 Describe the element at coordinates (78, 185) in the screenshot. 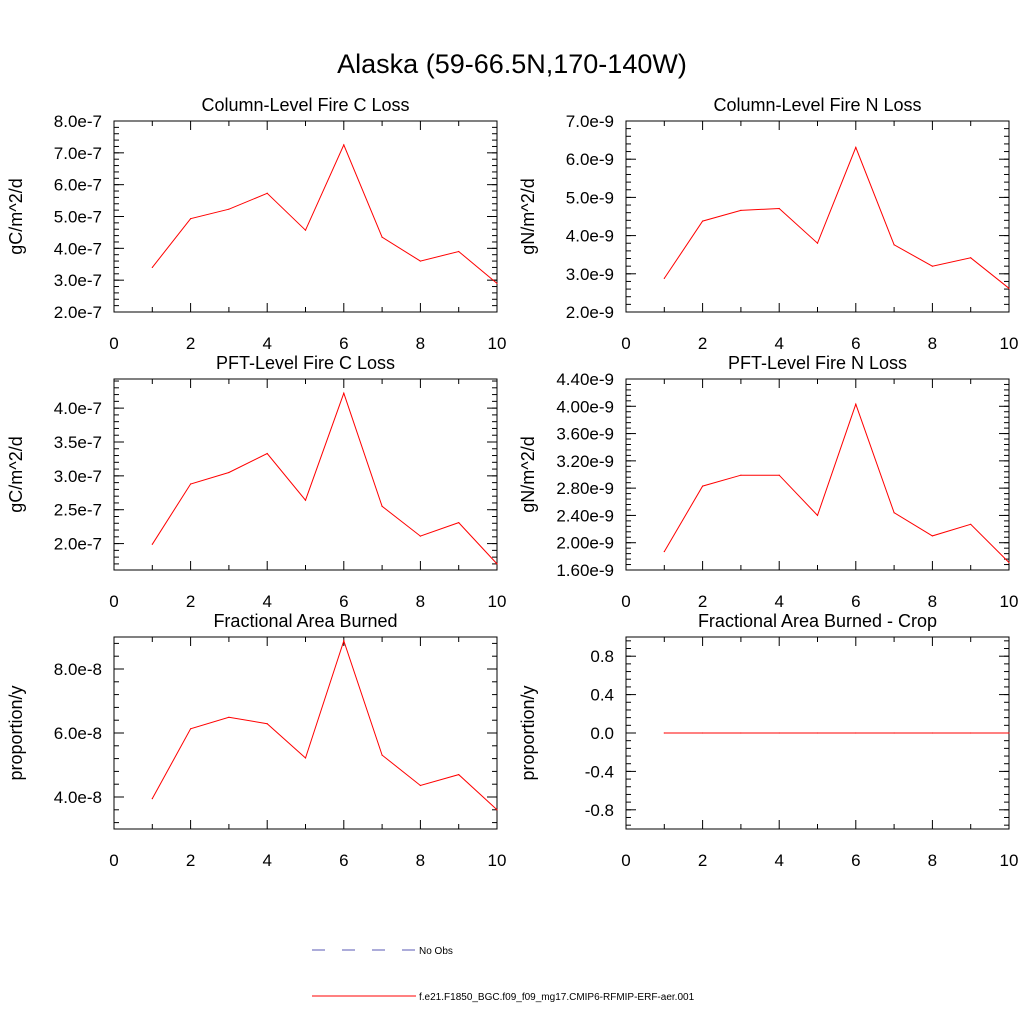

I see `y-tick-label: 6.0e-7` at that location.